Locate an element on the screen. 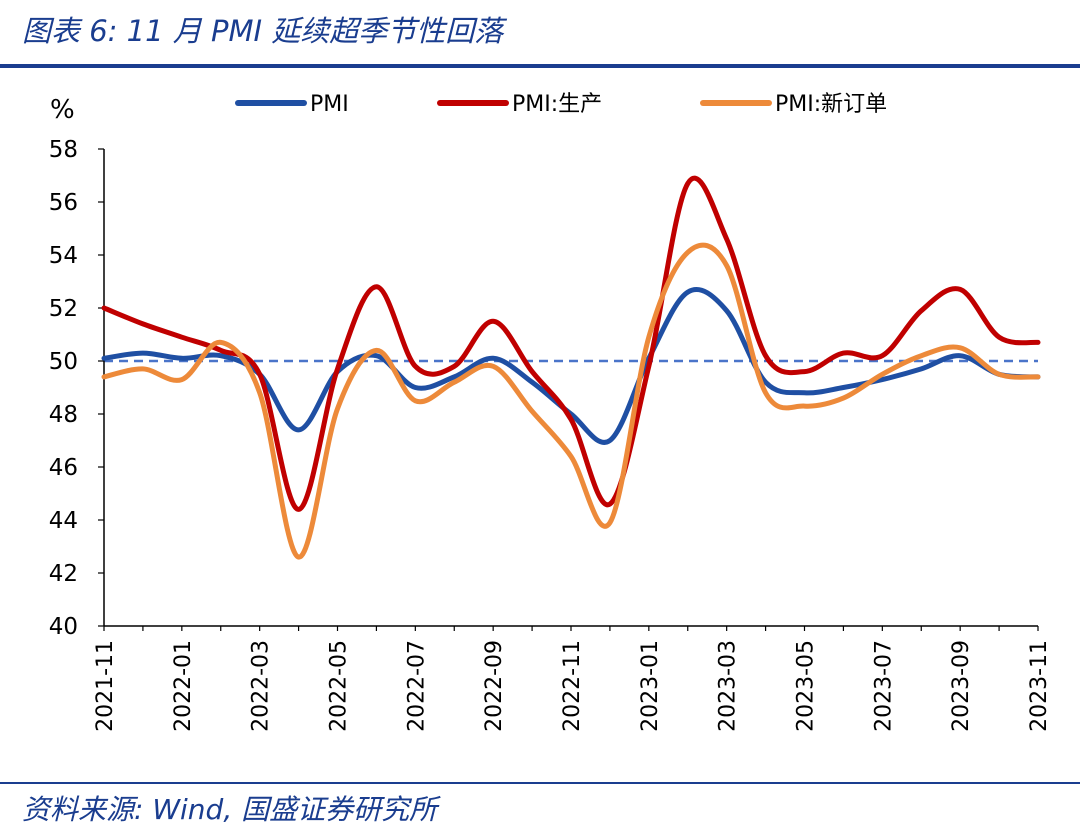 The width and height of the screenshot is (1080, 834). x-tick-label: 2022-09 is located at coordinates (494, 686).